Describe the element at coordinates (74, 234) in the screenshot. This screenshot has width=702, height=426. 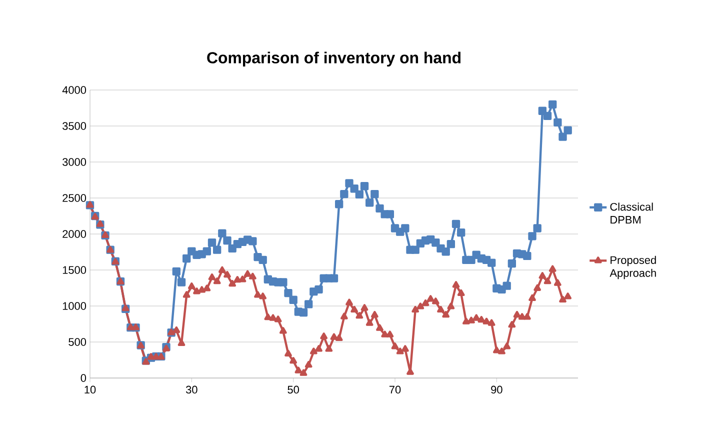
I see `y-tick-label: 2000` at that location.